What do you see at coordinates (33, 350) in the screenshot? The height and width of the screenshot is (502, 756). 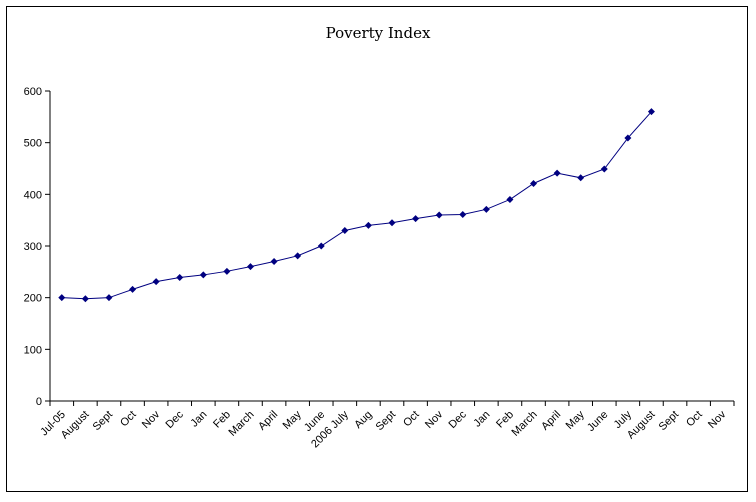 I see `y-tick-label: 100` at bounding box center [33, 350].